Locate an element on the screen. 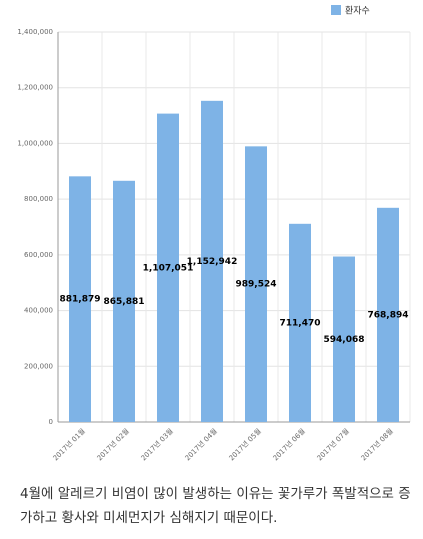  value-label: 594,068 is located at coordinates (344, 340).